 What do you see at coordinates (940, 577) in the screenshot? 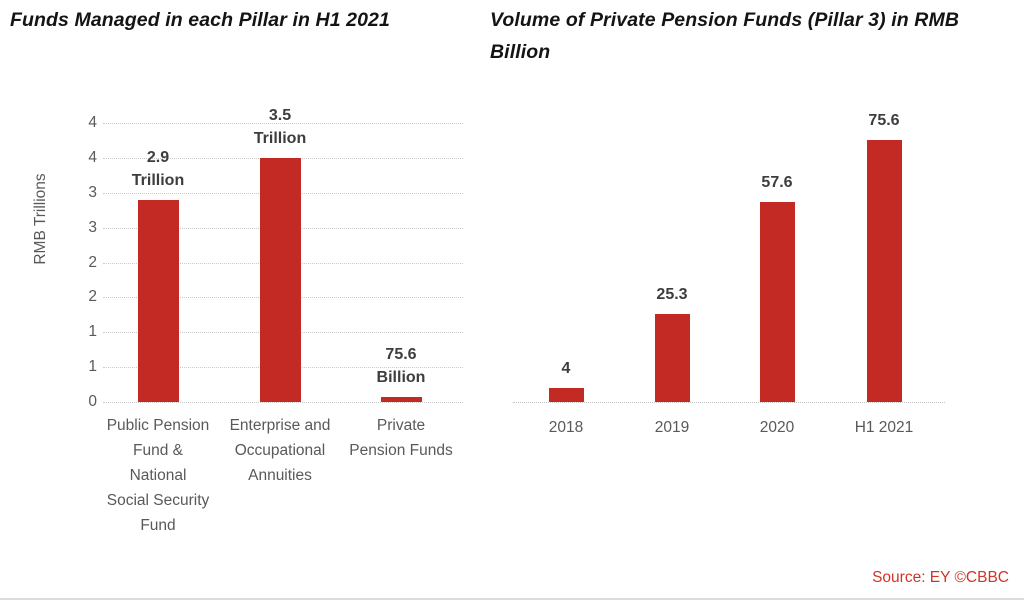
I see `source-credit: Source: EY ©CBBC` at bounding box center [940, 577].